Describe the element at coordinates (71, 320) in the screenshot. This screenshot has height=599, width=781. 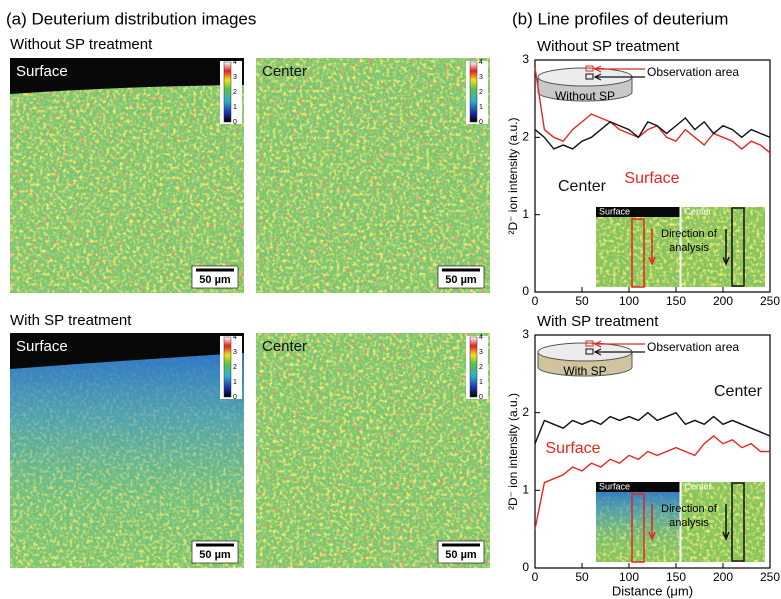
I see `subtitle: With SP treatment` at that location.